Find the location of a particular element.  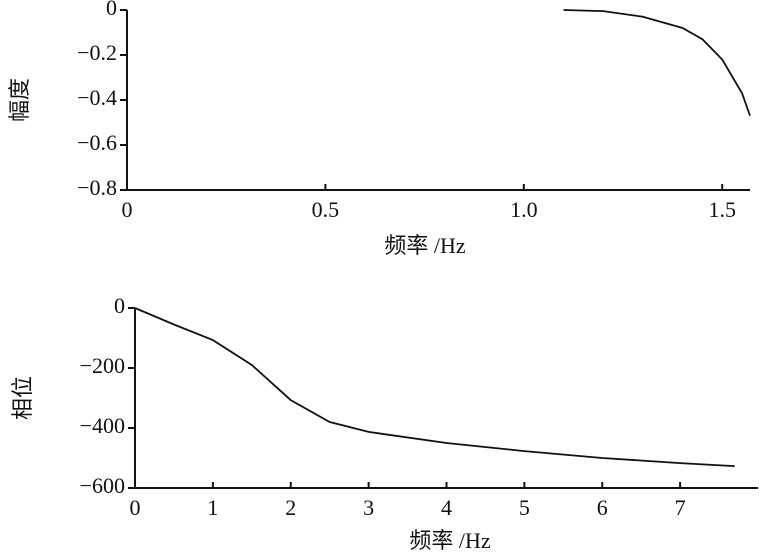

data-line is located at coordinates (657, 63).